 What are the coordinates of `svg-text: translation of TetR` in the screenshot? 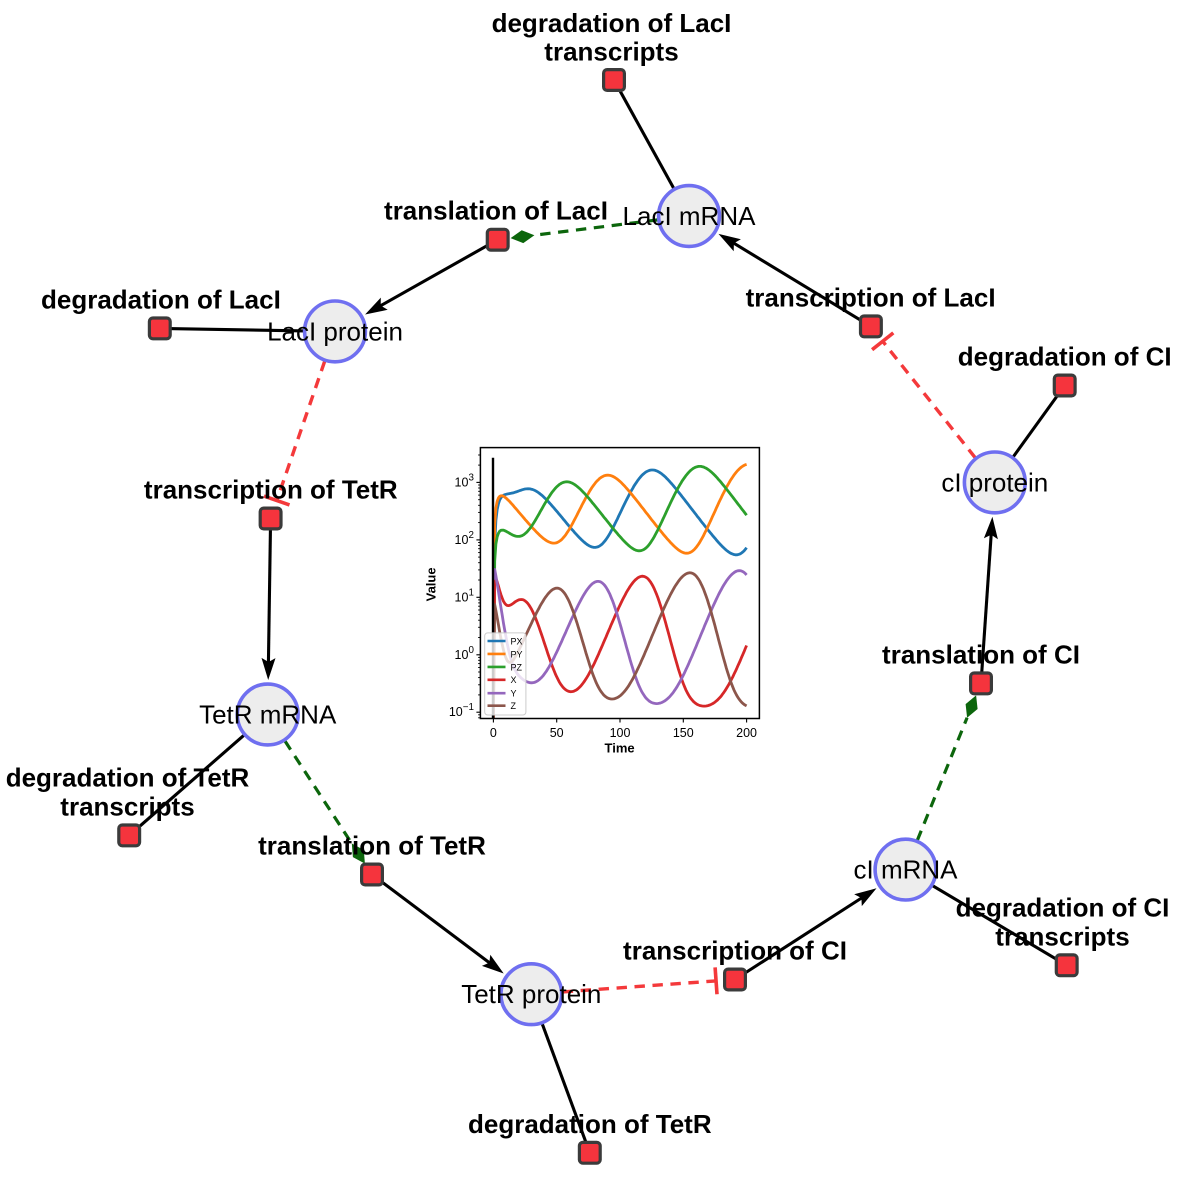 It's located at (372, 846).